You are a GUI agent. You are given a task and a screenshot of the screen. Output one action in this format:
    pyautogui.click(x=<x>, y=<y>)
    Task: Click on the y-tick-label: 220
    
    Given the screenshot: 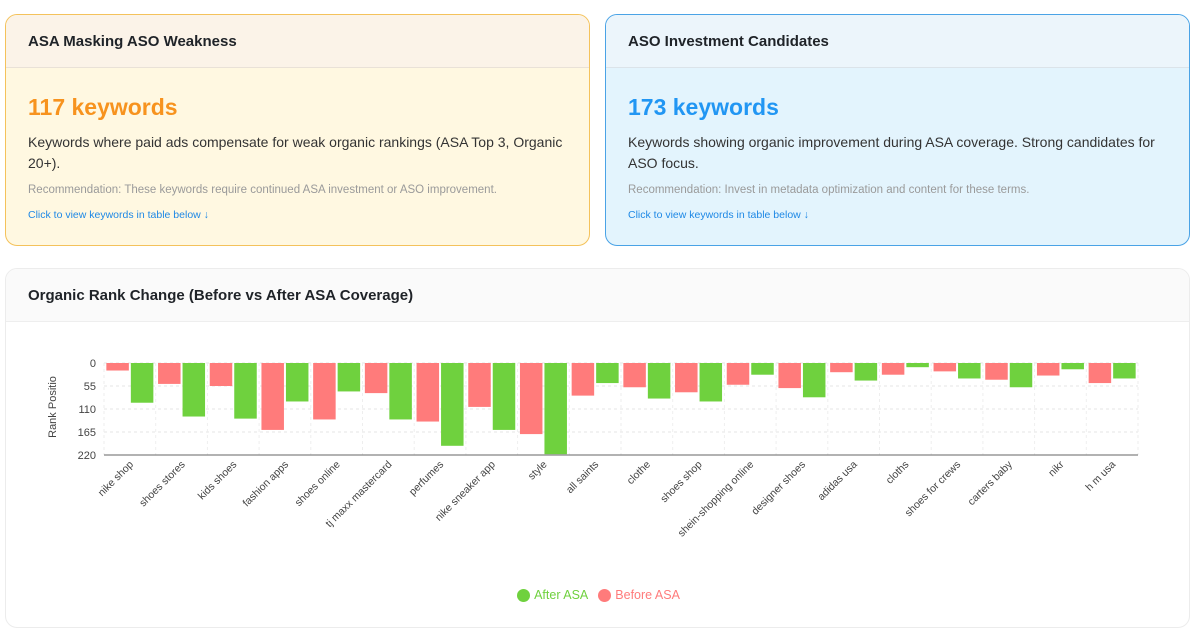 What is the action you would take?
    pyautogui.click(x=87, y=456)
    